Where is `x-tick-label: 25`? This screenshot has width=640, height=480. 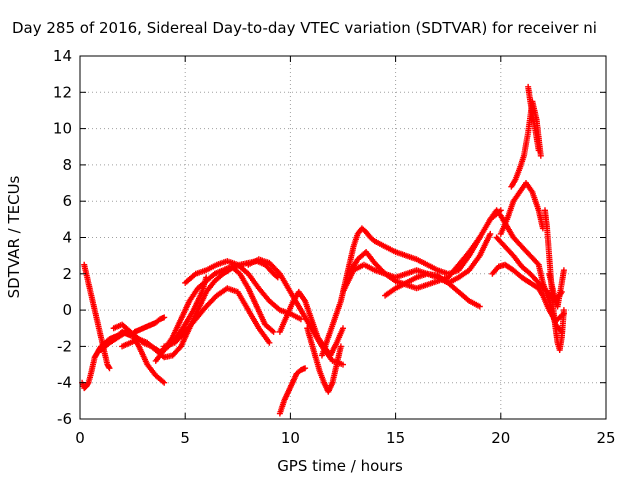
x-tick-label: 25 is located at coordinates (605, 438).